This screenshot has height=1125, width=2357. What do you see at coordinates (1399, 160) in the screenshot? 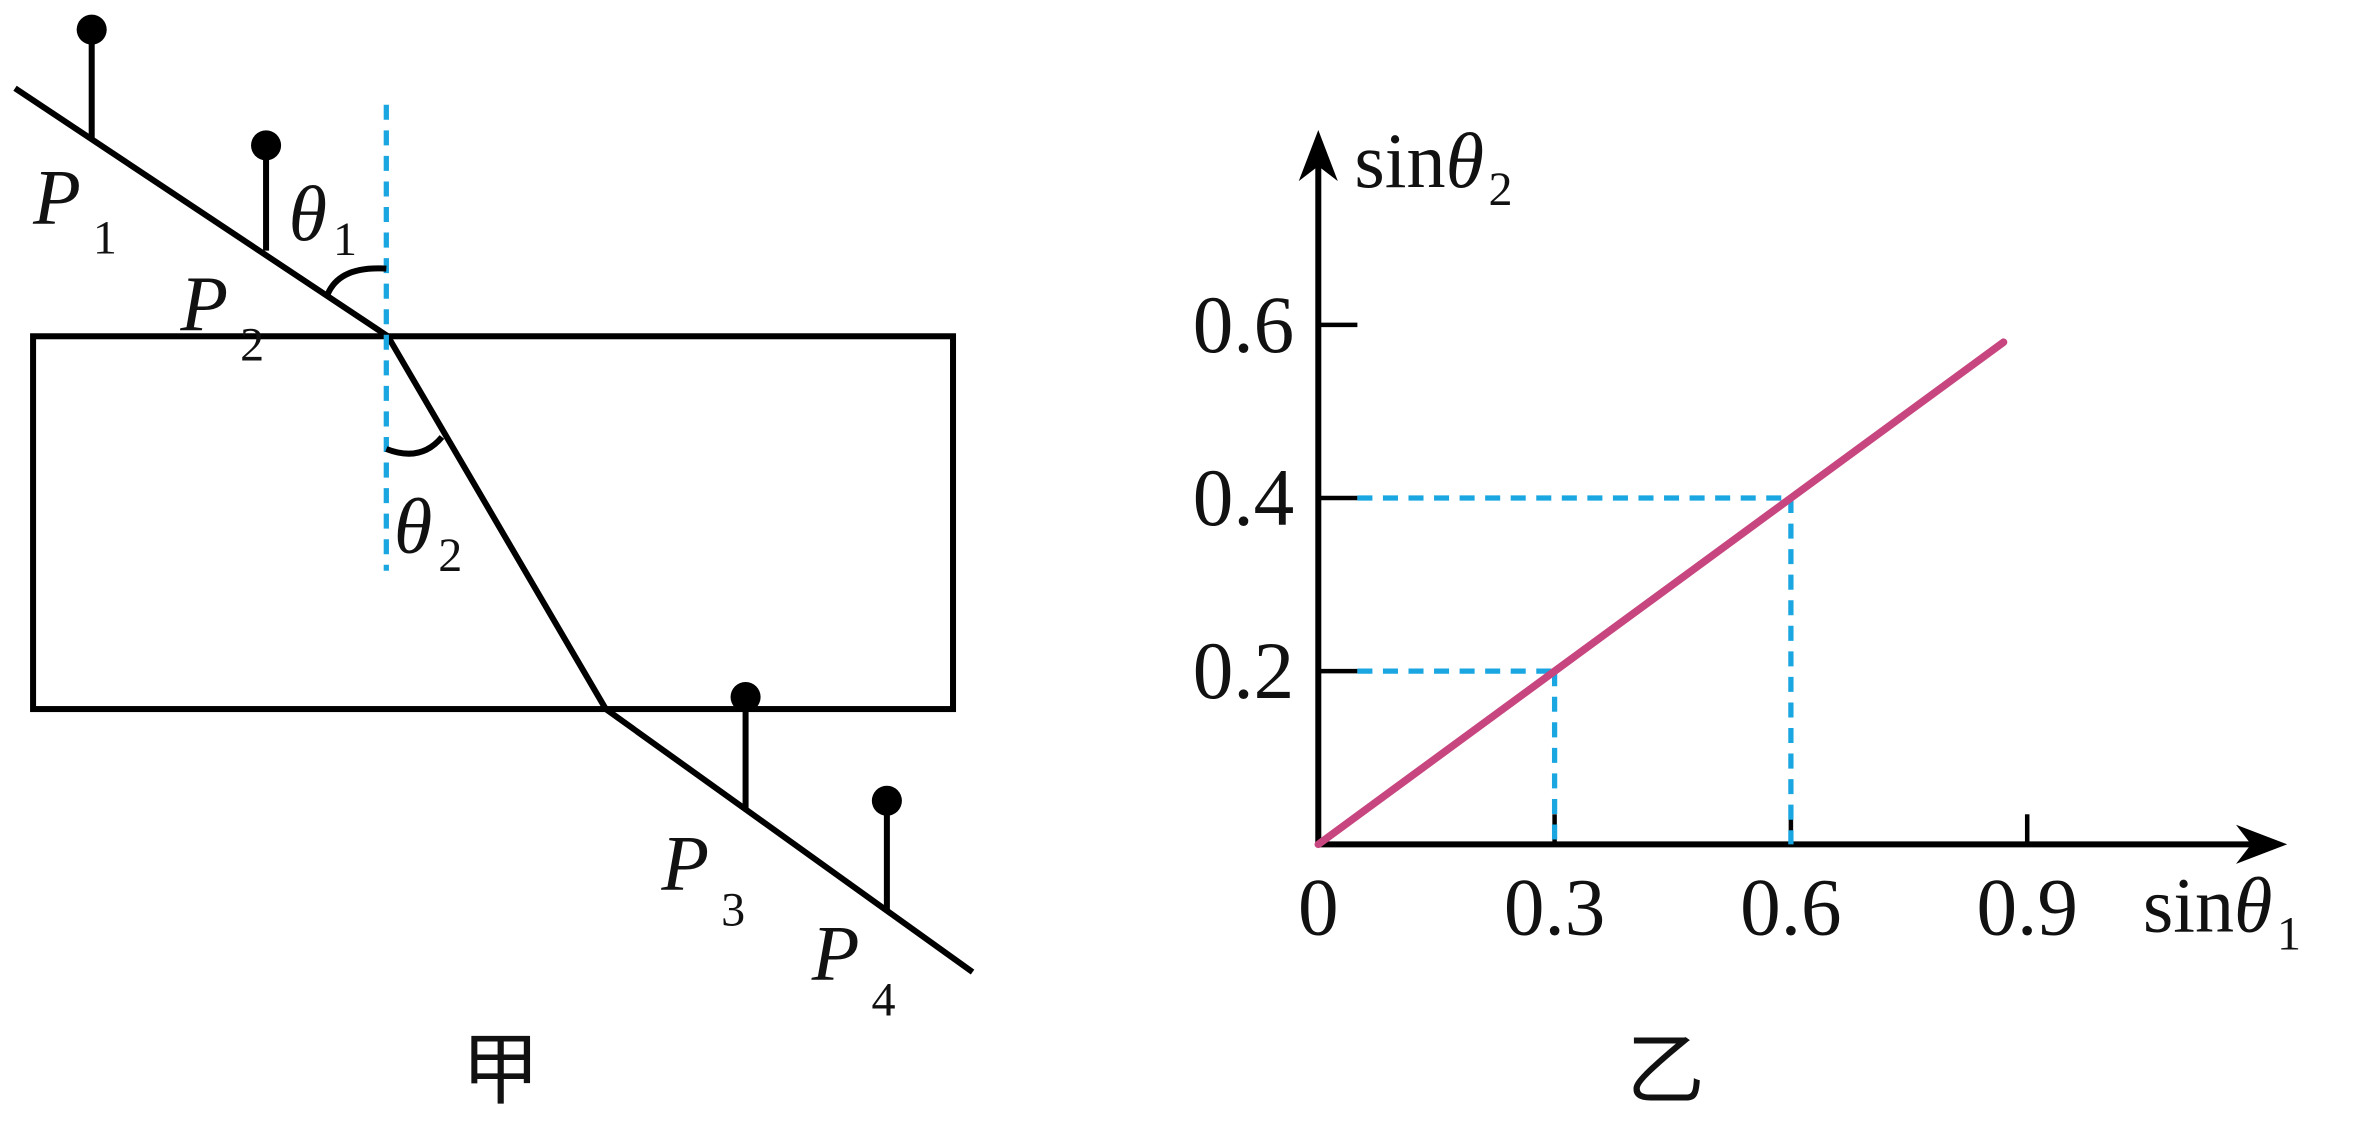
I see `y-axis-label-text: sin` at bounding box center [1399, 160].